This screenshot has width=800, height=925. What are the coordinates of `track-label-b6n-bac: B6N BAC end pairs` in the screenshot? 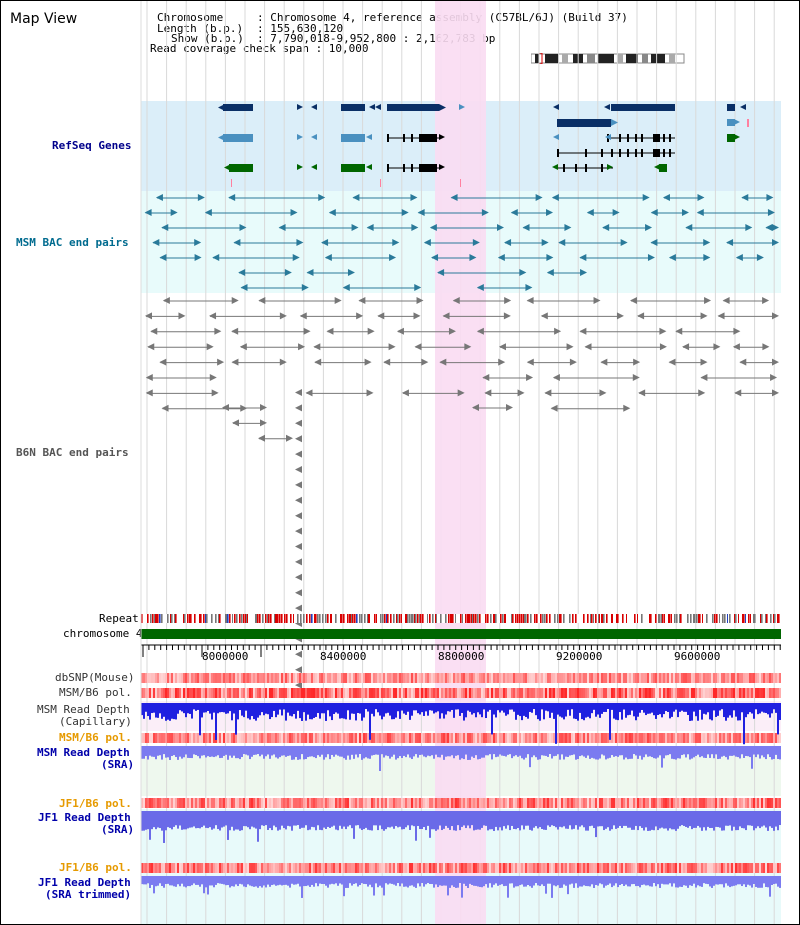 It's located at (72, 452).